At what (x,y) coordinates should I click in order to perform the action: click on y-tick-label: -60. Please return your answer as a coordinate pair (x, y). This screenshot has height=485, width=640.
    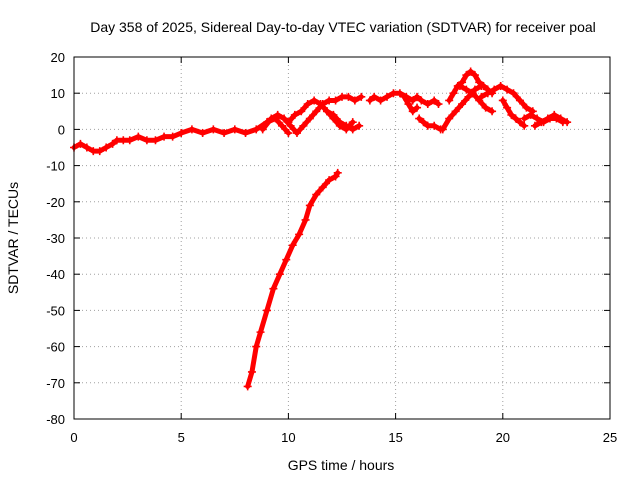
    Looking at the image, I should click on (55, 347).